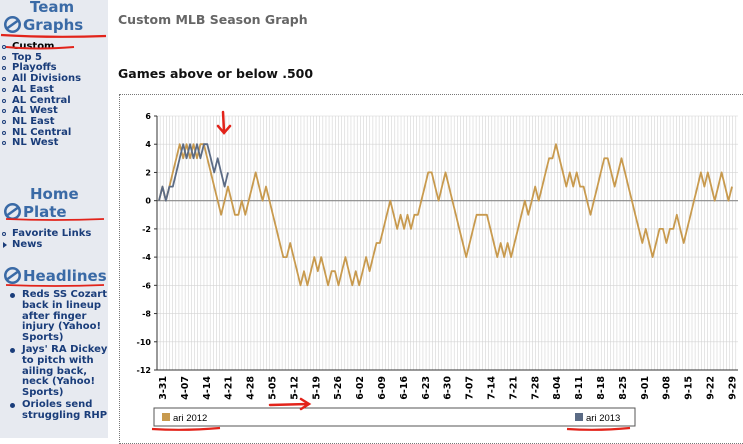 Image resolution: width=743 pixels, height=444 pixels. I want to click on home-plate-nav: Favorite Links News, so click(45, 239).